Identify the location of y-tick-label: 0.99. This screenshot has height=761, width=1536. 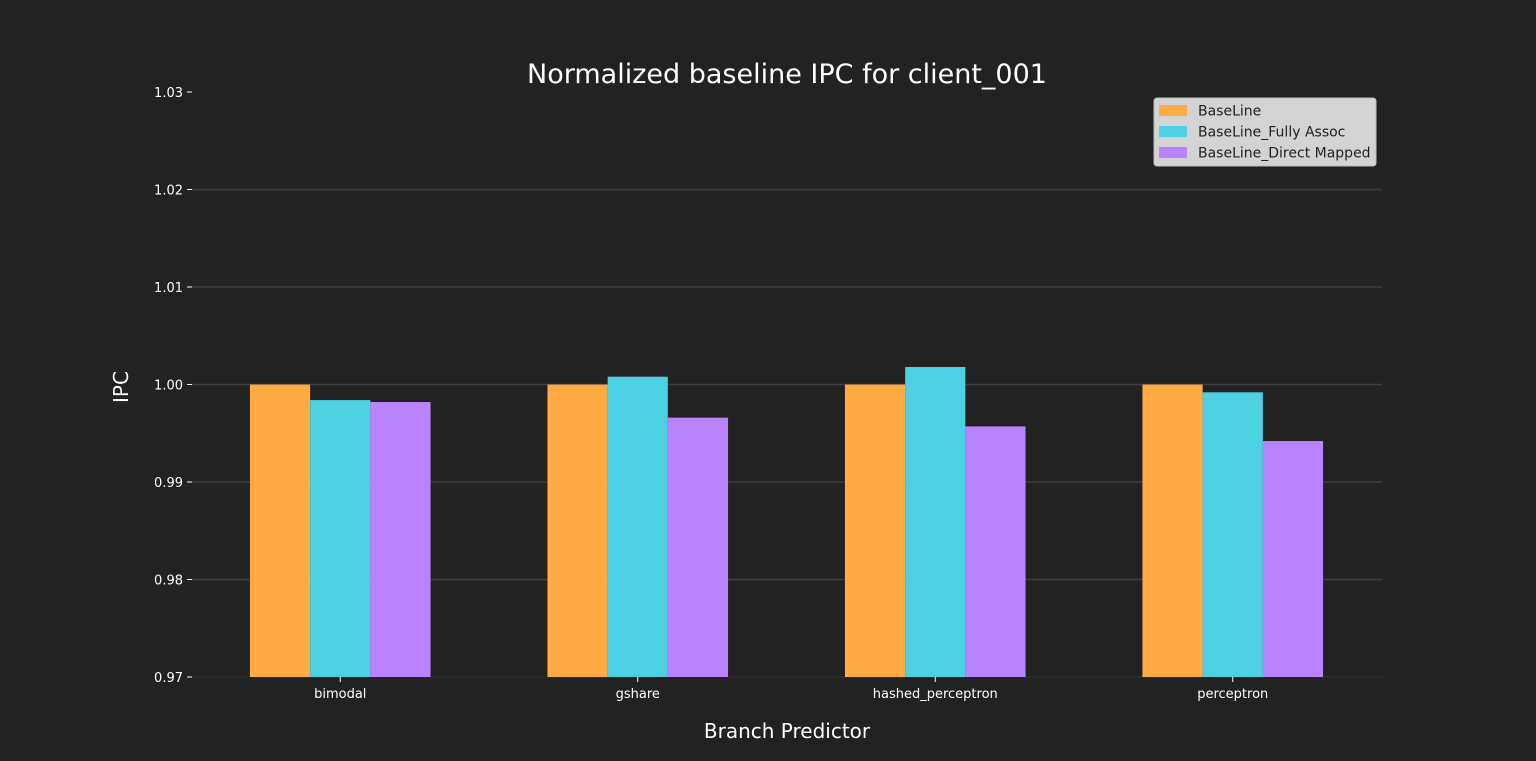
(168, 483).